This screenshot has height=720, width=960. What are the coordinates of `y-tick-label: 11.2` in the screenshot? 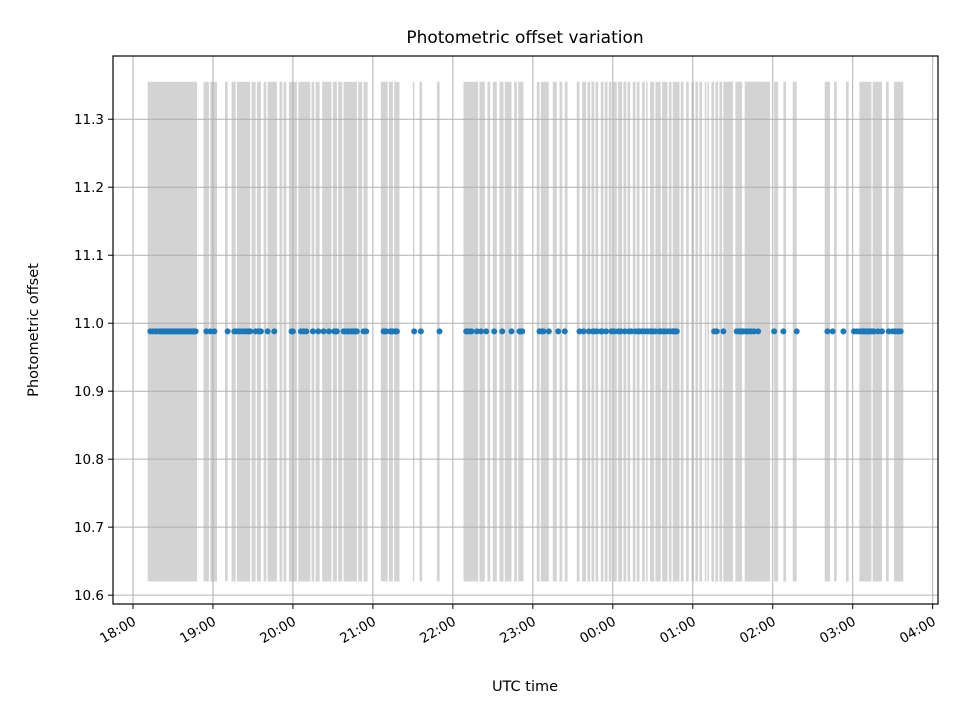 It's located at (89, 188).